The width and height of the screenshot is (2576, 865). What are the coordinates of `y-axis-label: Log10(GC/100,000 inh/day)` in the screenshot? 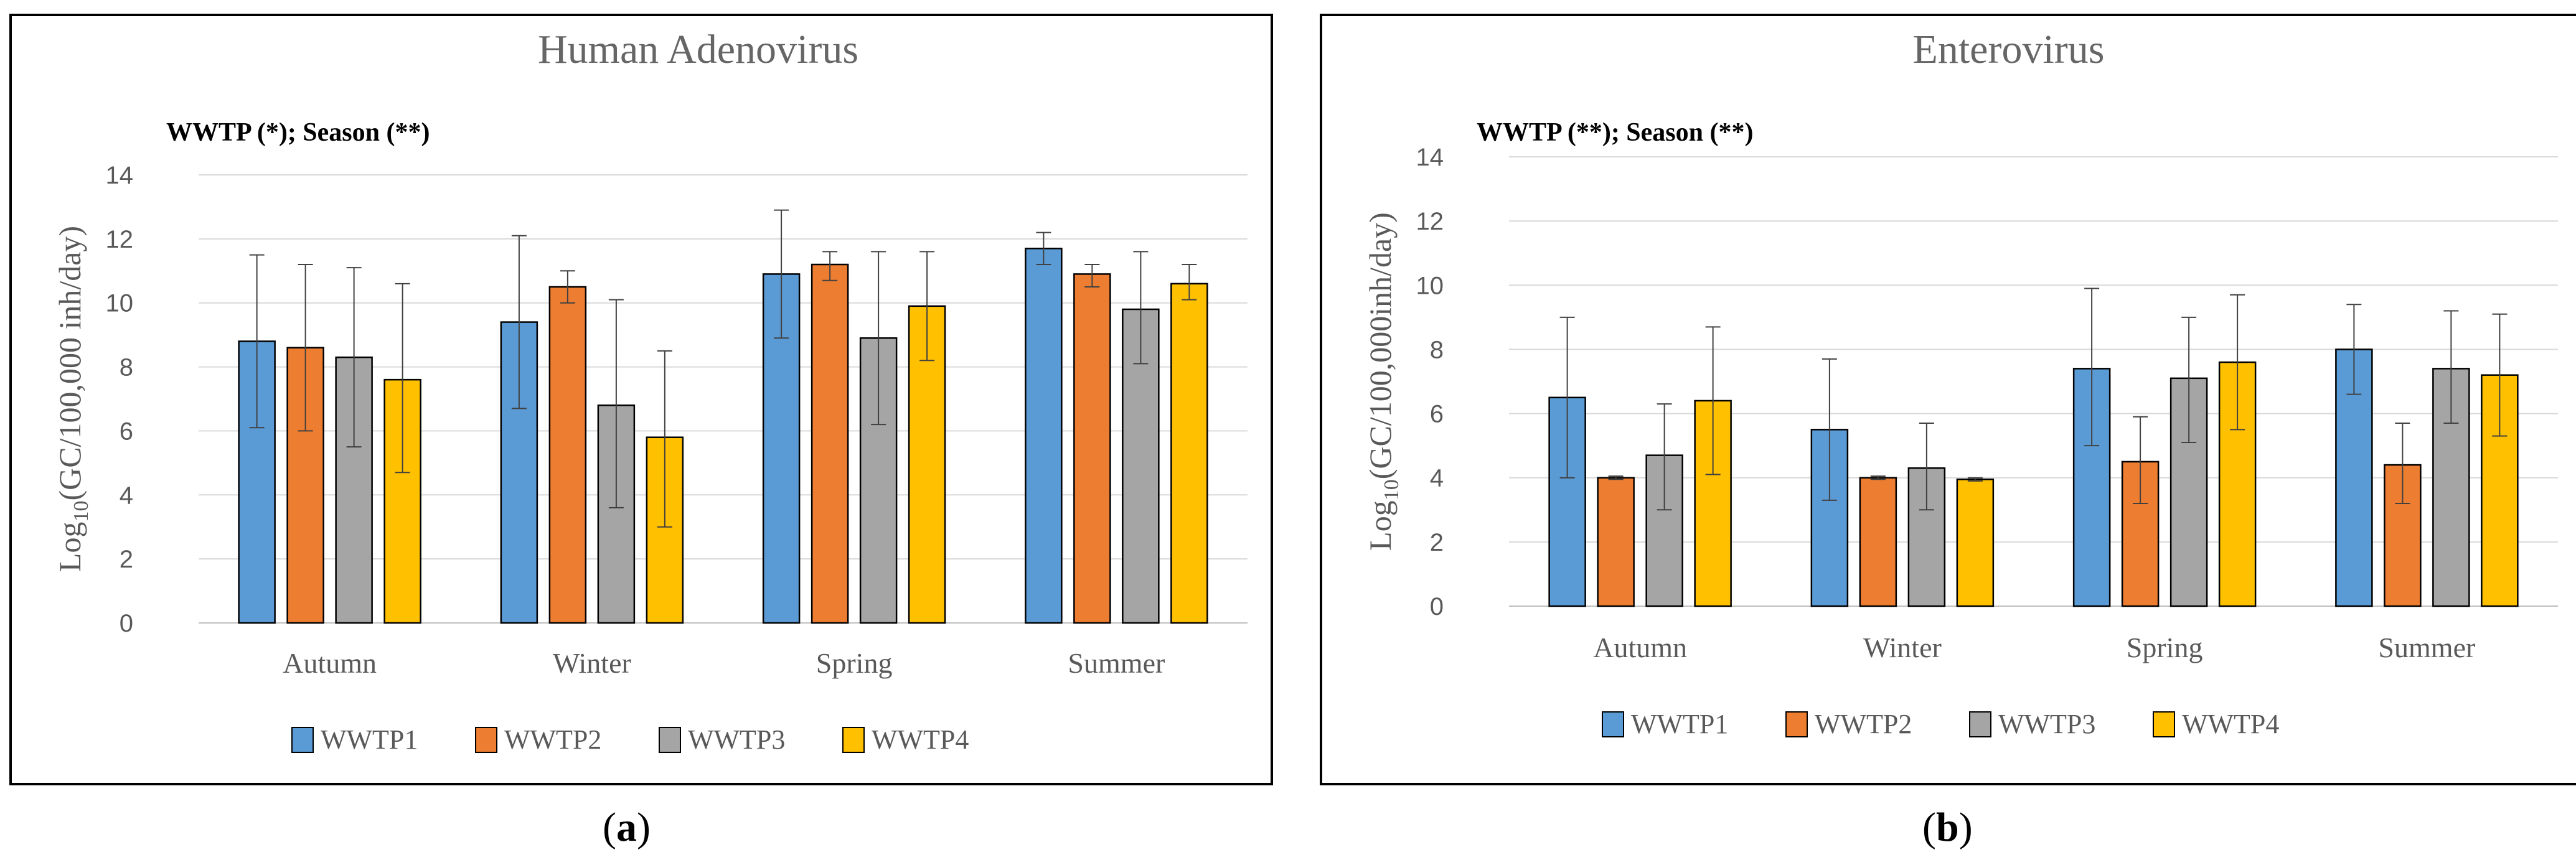 It's located at (72, 399).